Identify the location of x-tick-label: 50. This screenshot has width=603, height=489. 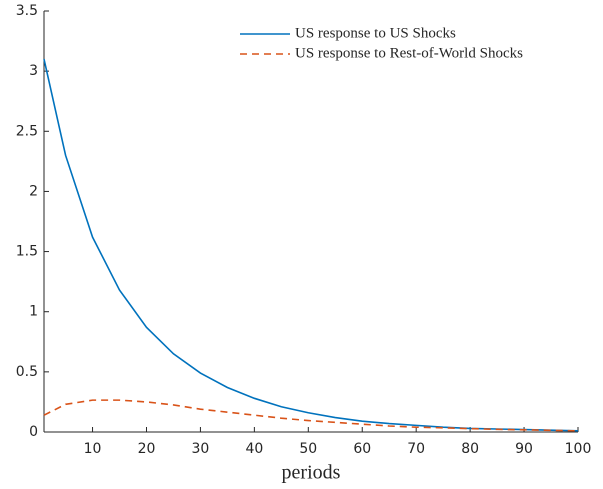
(308, 449).